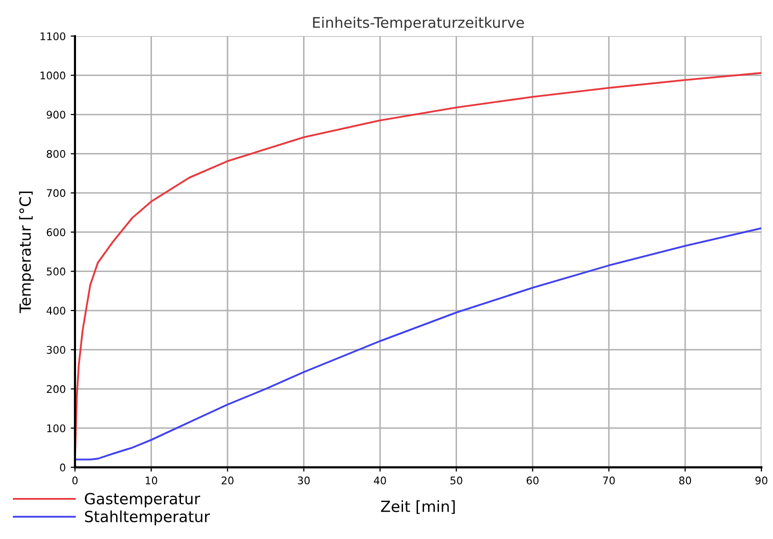 The height and width of the screenshot is (539, 773). What do you see at coordinates (56, 154) in the screenshot?
I see `y-tick-label: 800` at bounding box center [56, 154].